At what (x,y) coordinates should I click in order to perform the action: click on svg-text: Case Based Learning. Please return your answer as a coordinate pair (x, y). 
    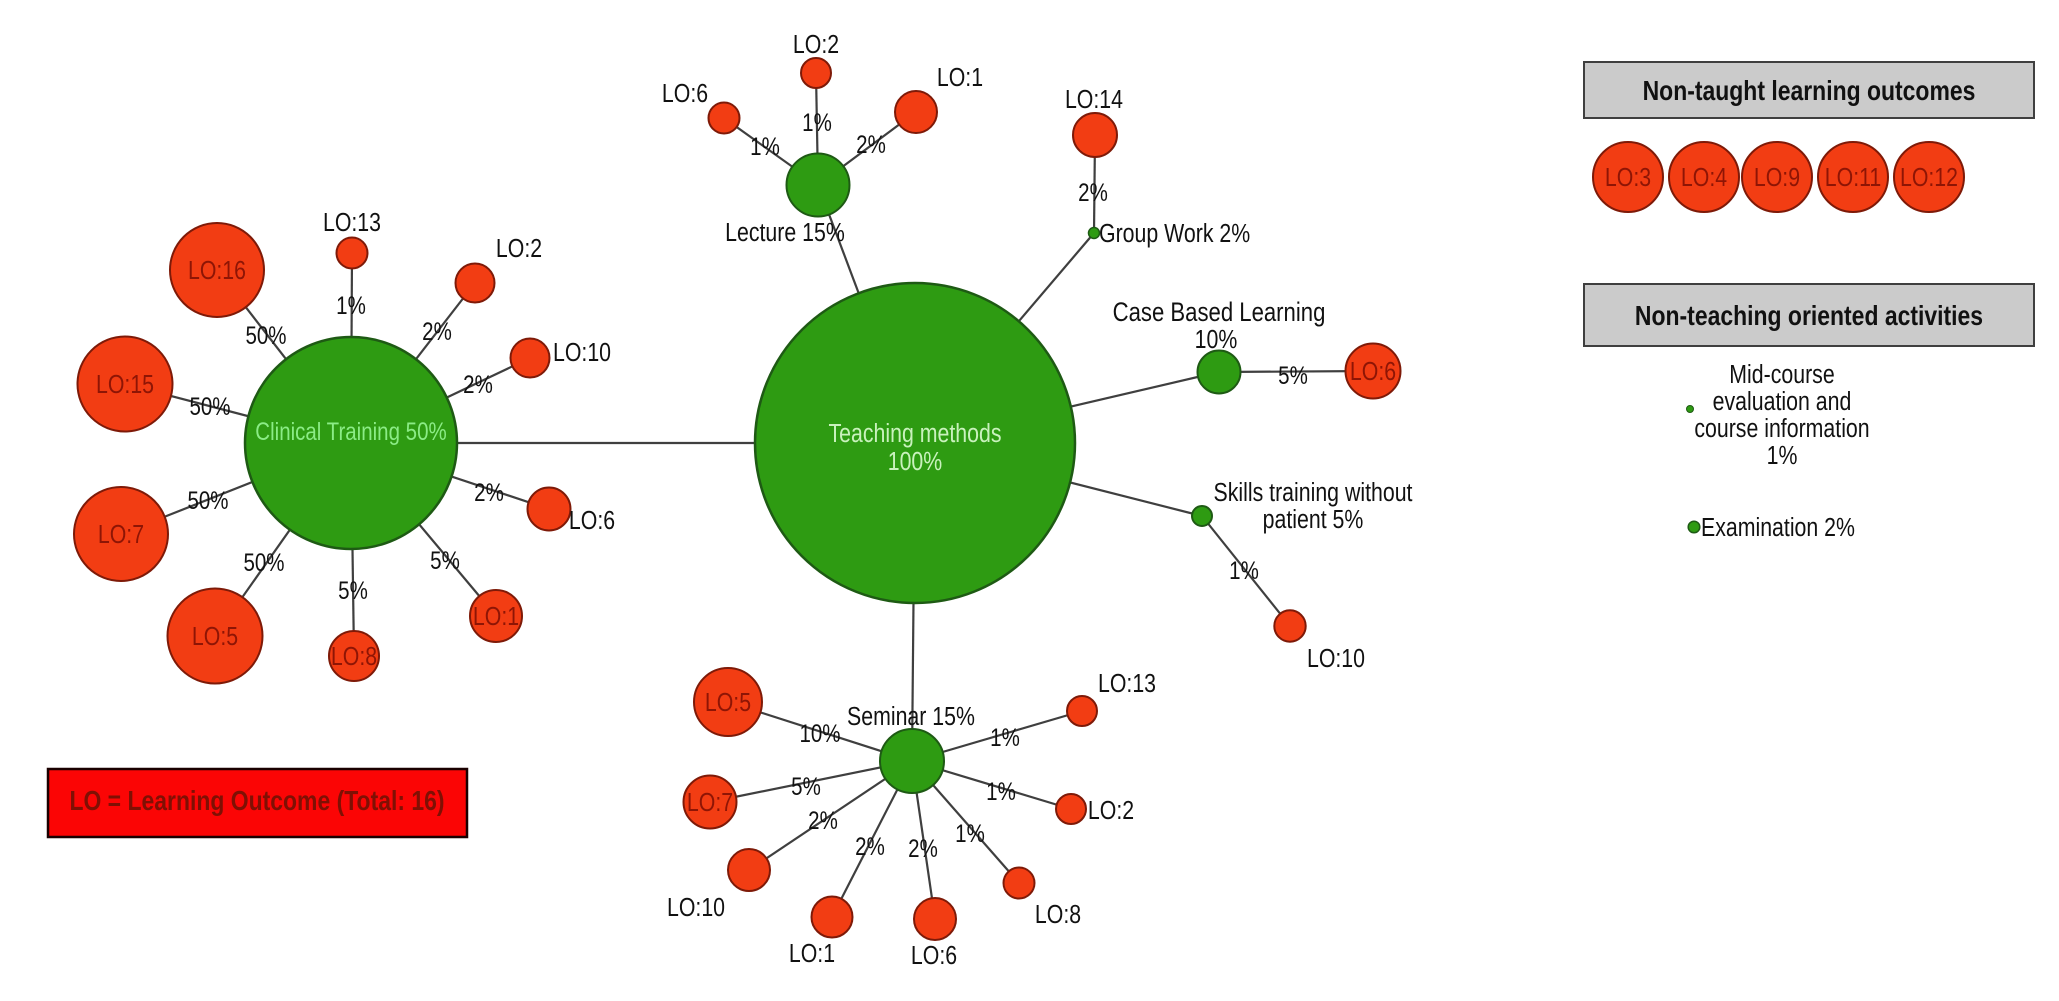
    Looking at the image, I should click on (1219, 313).